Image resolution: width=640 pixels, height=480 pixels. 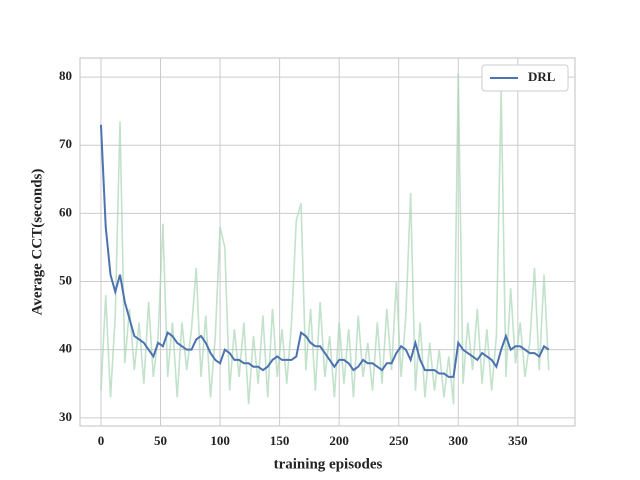 I want to click on x-tick-label: 0, so click(x=101, y=440).